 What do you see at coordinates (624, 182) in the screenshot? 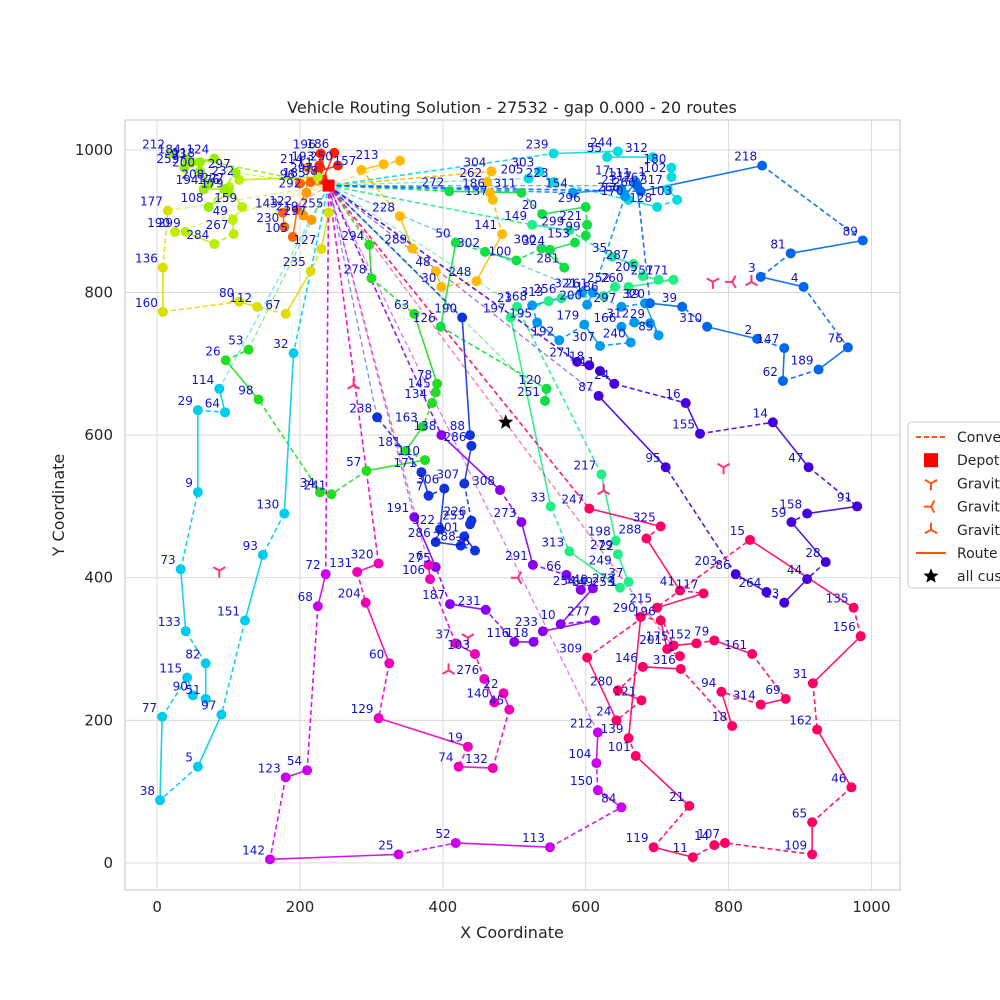
I see `customer-label: 266` at bounding box center [624, 182].